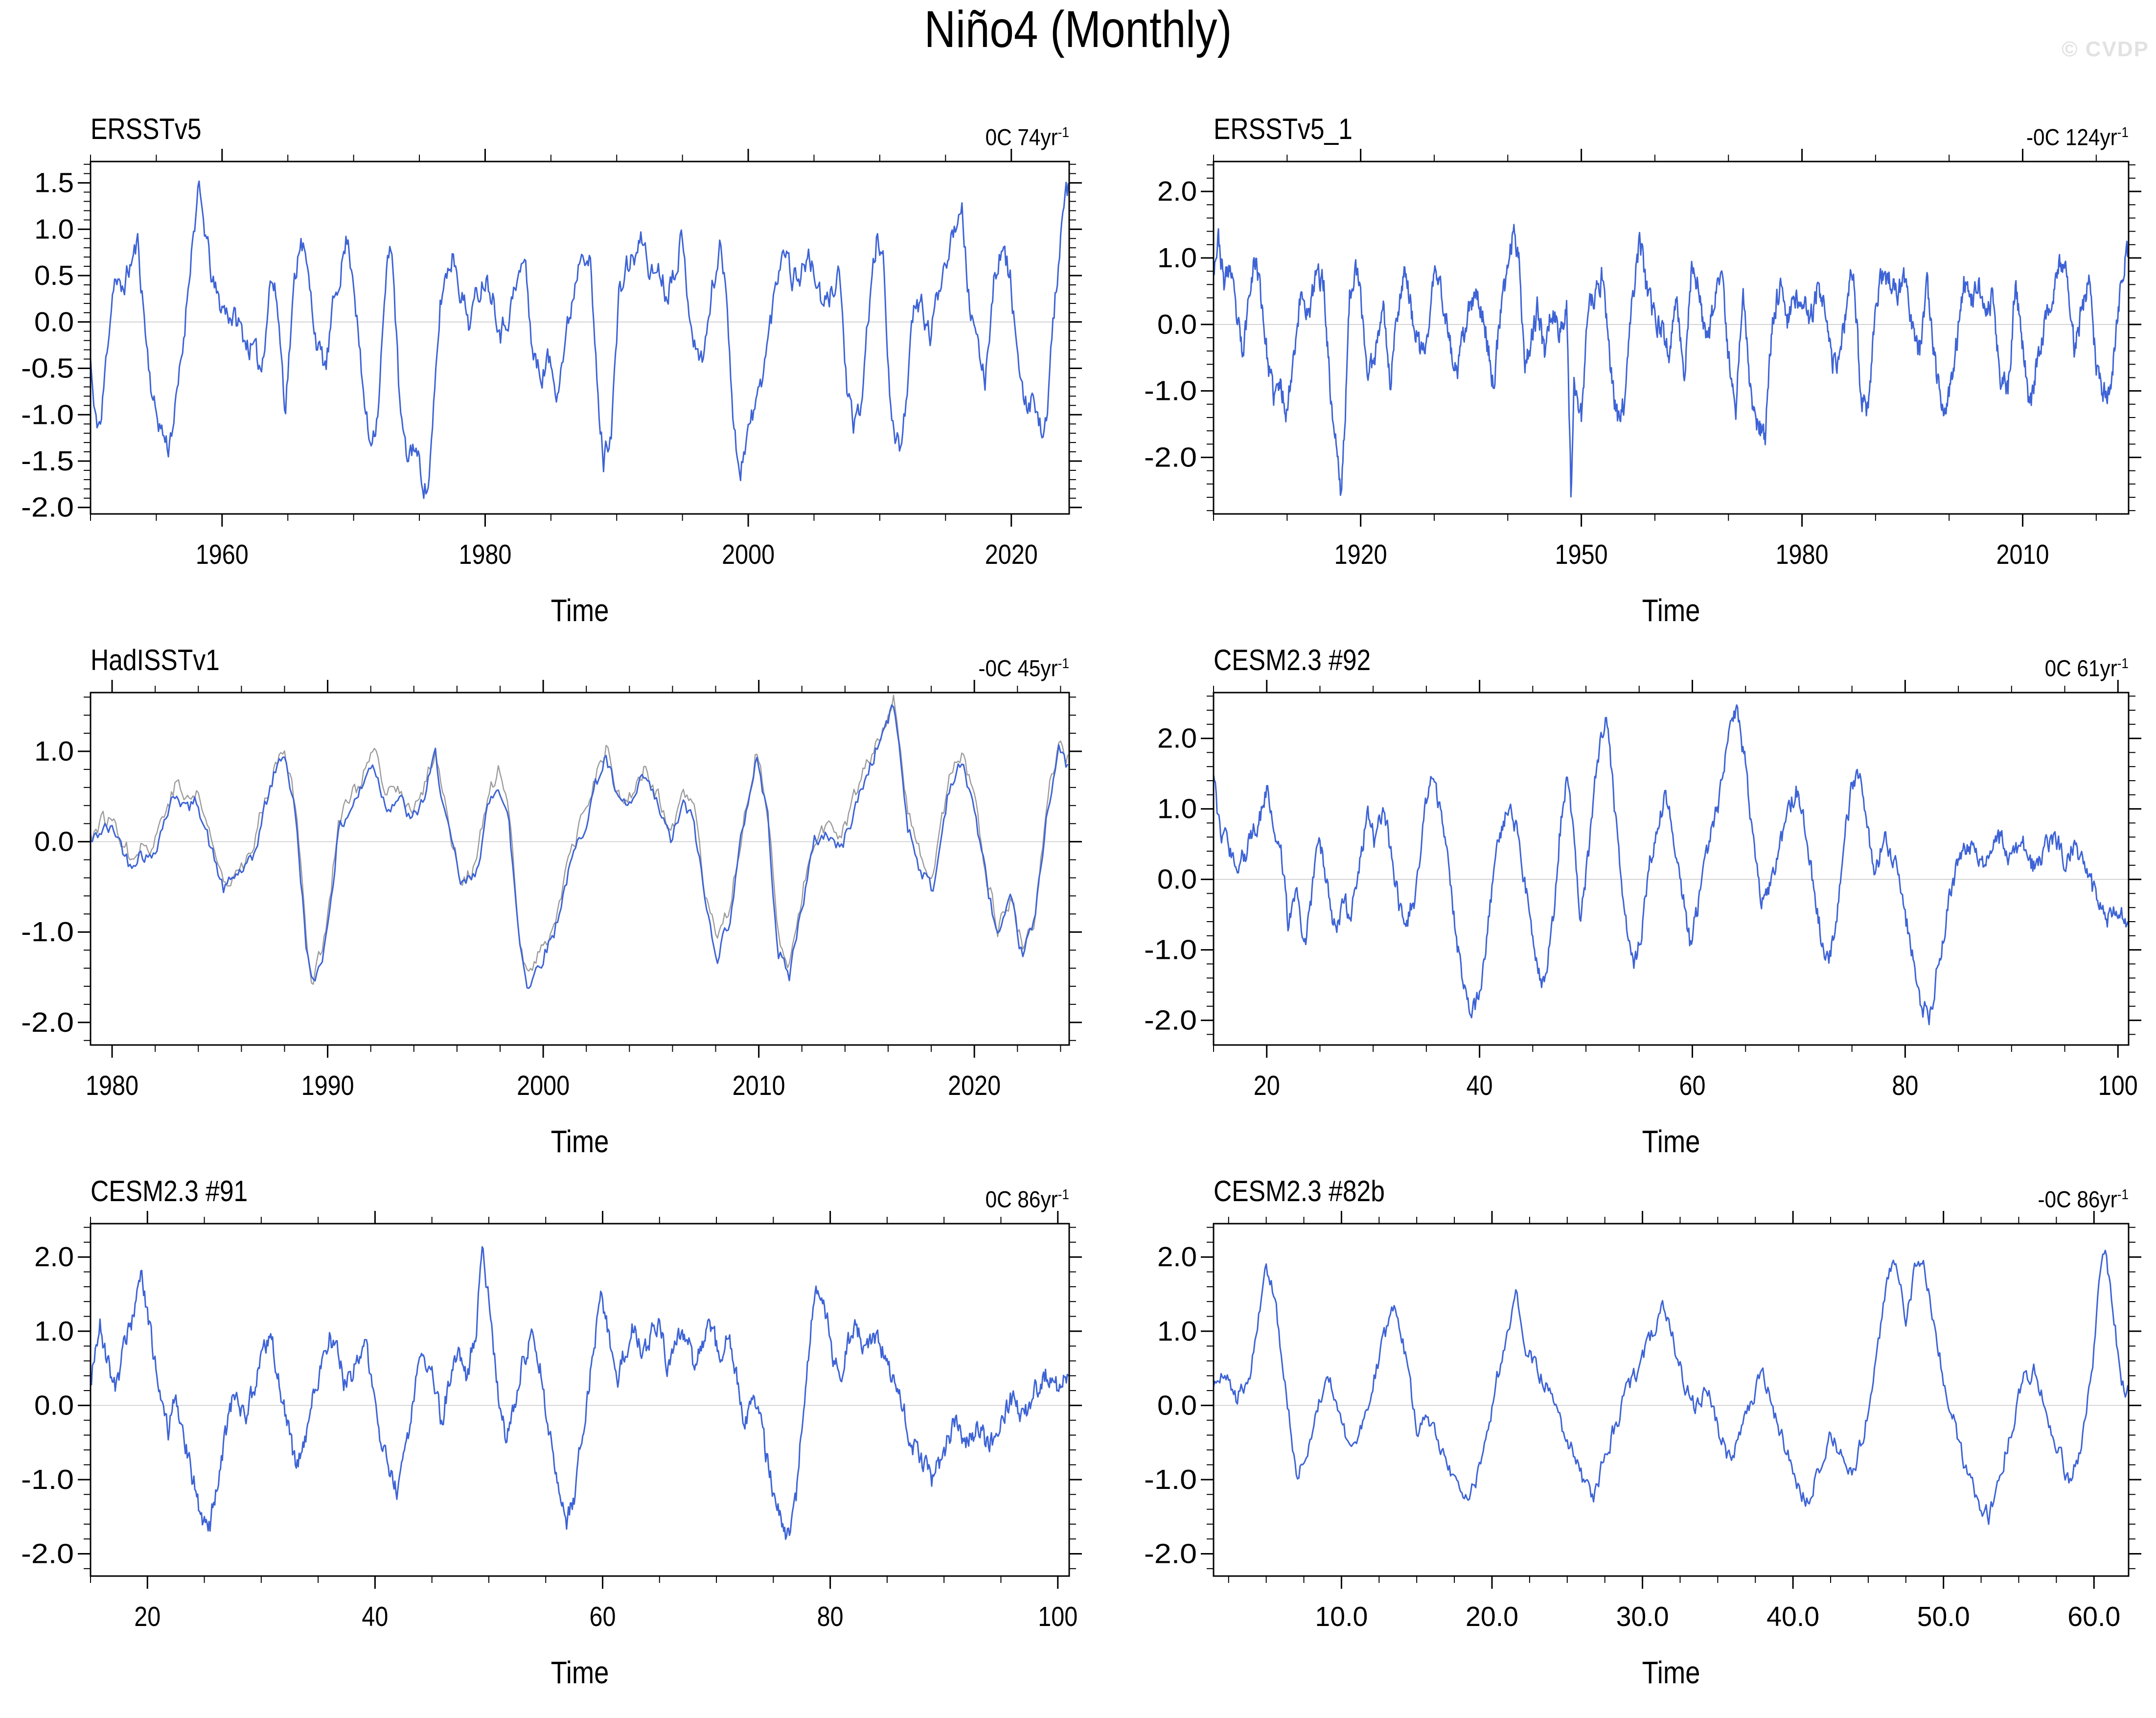 The height and width of the screenshot is (1718, 2156). What do you see at coordinates (2080, 668) in the screenshot?
I see `trend-value: 0C 61yr` at bounding box center [2080, 668].